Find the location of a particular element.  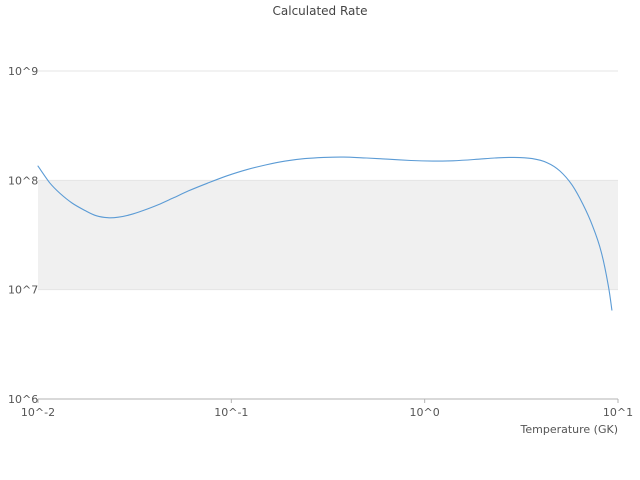

y-tick-label-0: 10^9 is located at coordinates (23, 71).